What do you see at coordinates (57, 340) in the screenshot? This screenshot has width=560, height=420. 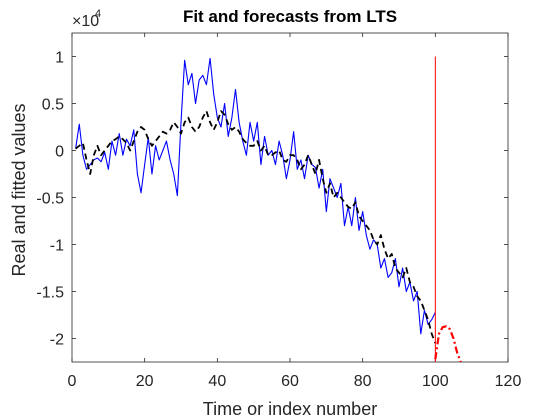 I see `y-tick-label: -2` at bounding box center [57, 340].